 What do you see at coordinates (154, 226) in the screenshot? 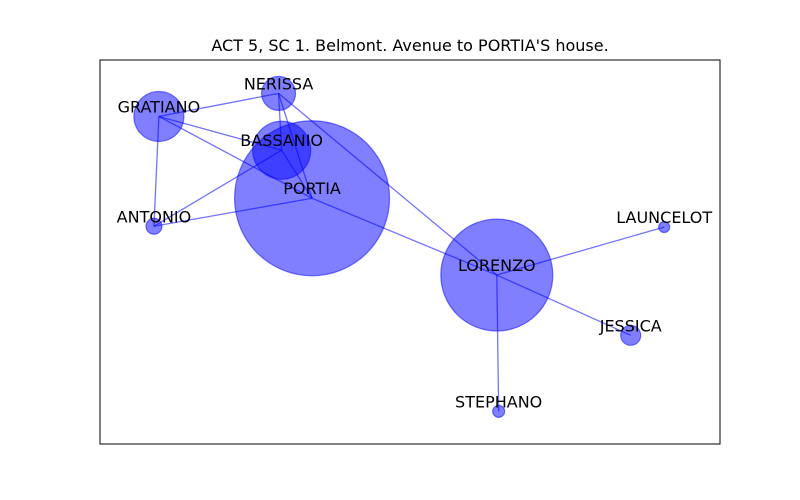
I see `node-antonio` at bounding box center [154, 226].